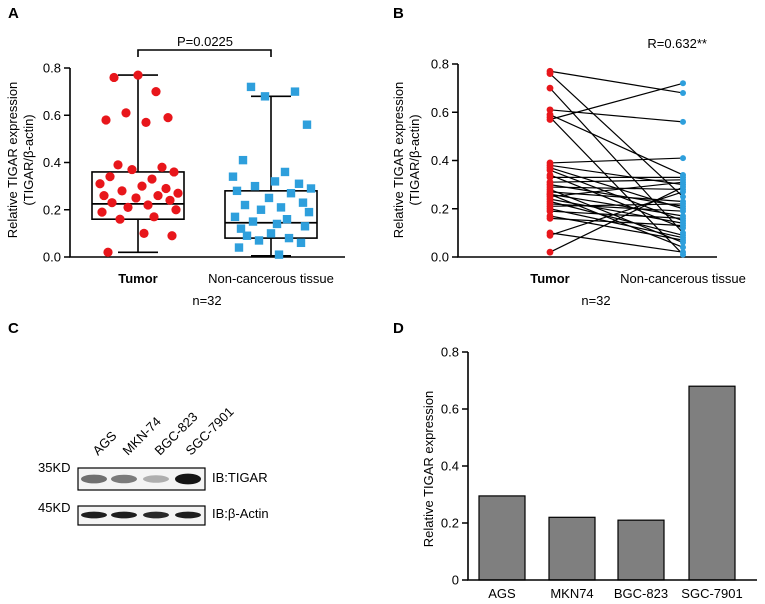 Image resolution: width=765 pixels, height=604 pixels. I want to click on a-ytick-label: 0.6, so click(52, 115).